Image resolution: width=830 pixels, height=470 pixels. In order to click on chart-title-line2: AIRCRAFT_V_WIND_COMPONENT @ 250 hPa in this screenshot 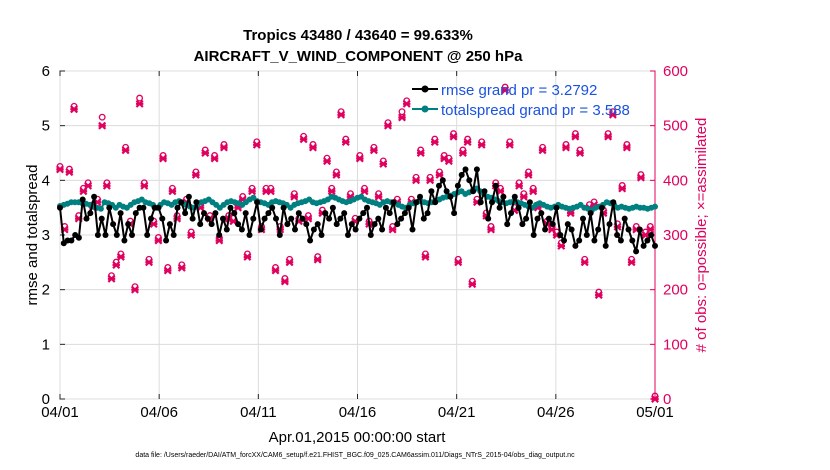, I will do `click(359, 56)`.